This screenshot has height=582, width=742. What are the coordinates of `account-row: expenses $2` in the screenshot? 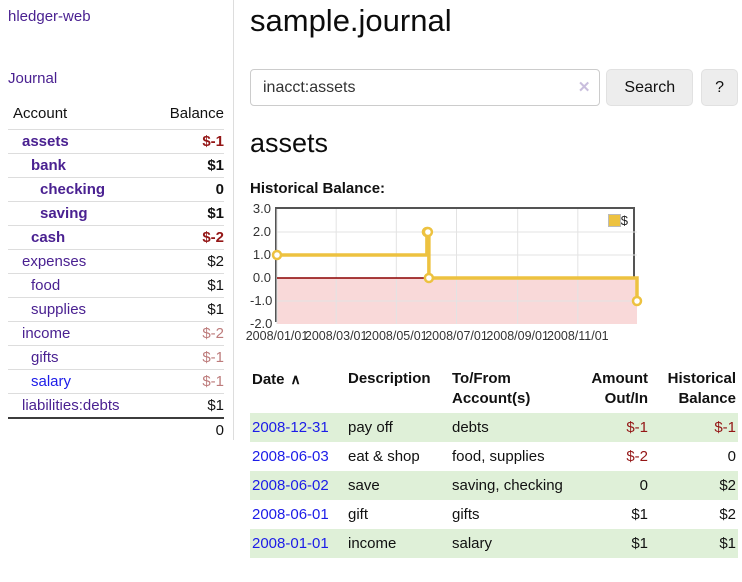 It's located at (116, 261).